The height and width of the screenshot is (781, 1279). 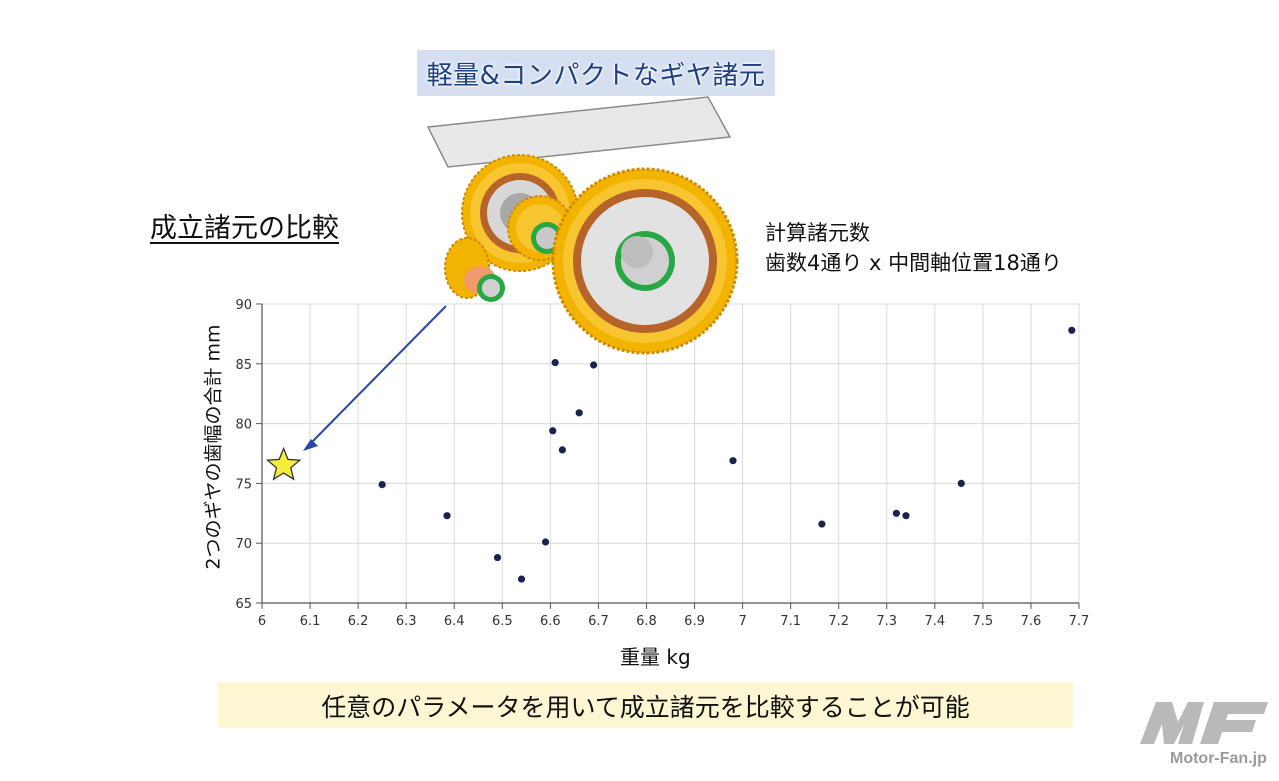 I want to click on highlight-star, so click(x=283, y=463).